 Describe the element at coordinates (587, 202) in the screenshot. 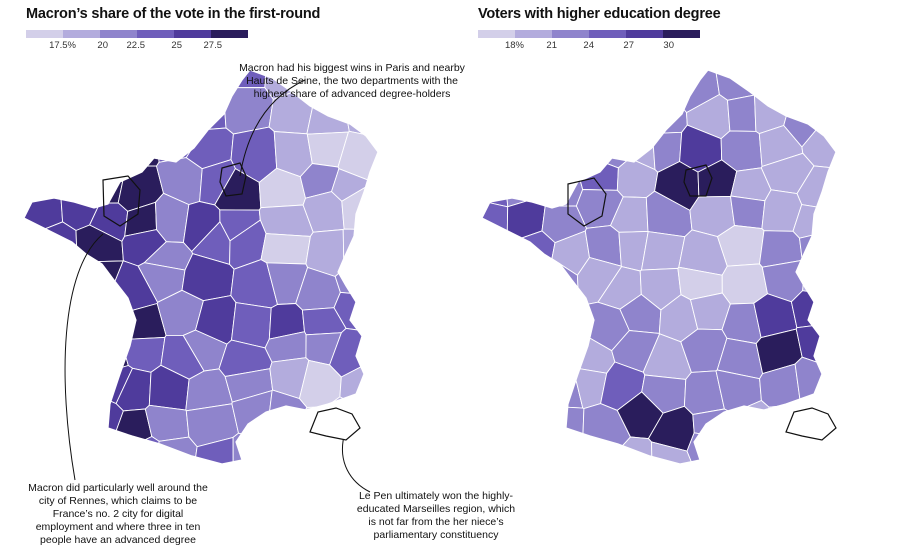

I see `right-rennes-outline` at that location.